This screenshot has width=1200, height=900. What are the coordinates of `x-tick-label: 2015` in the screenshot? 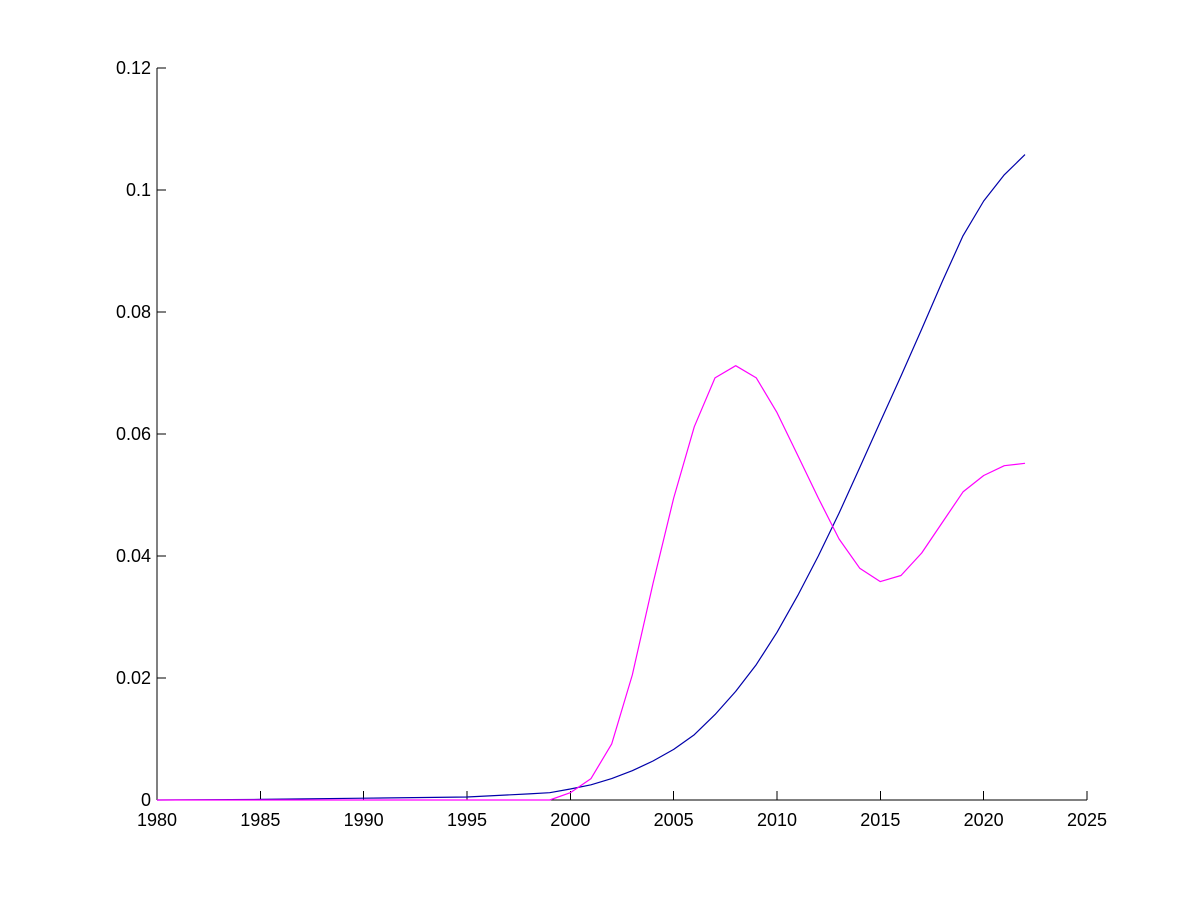 It's located at (880, 820).